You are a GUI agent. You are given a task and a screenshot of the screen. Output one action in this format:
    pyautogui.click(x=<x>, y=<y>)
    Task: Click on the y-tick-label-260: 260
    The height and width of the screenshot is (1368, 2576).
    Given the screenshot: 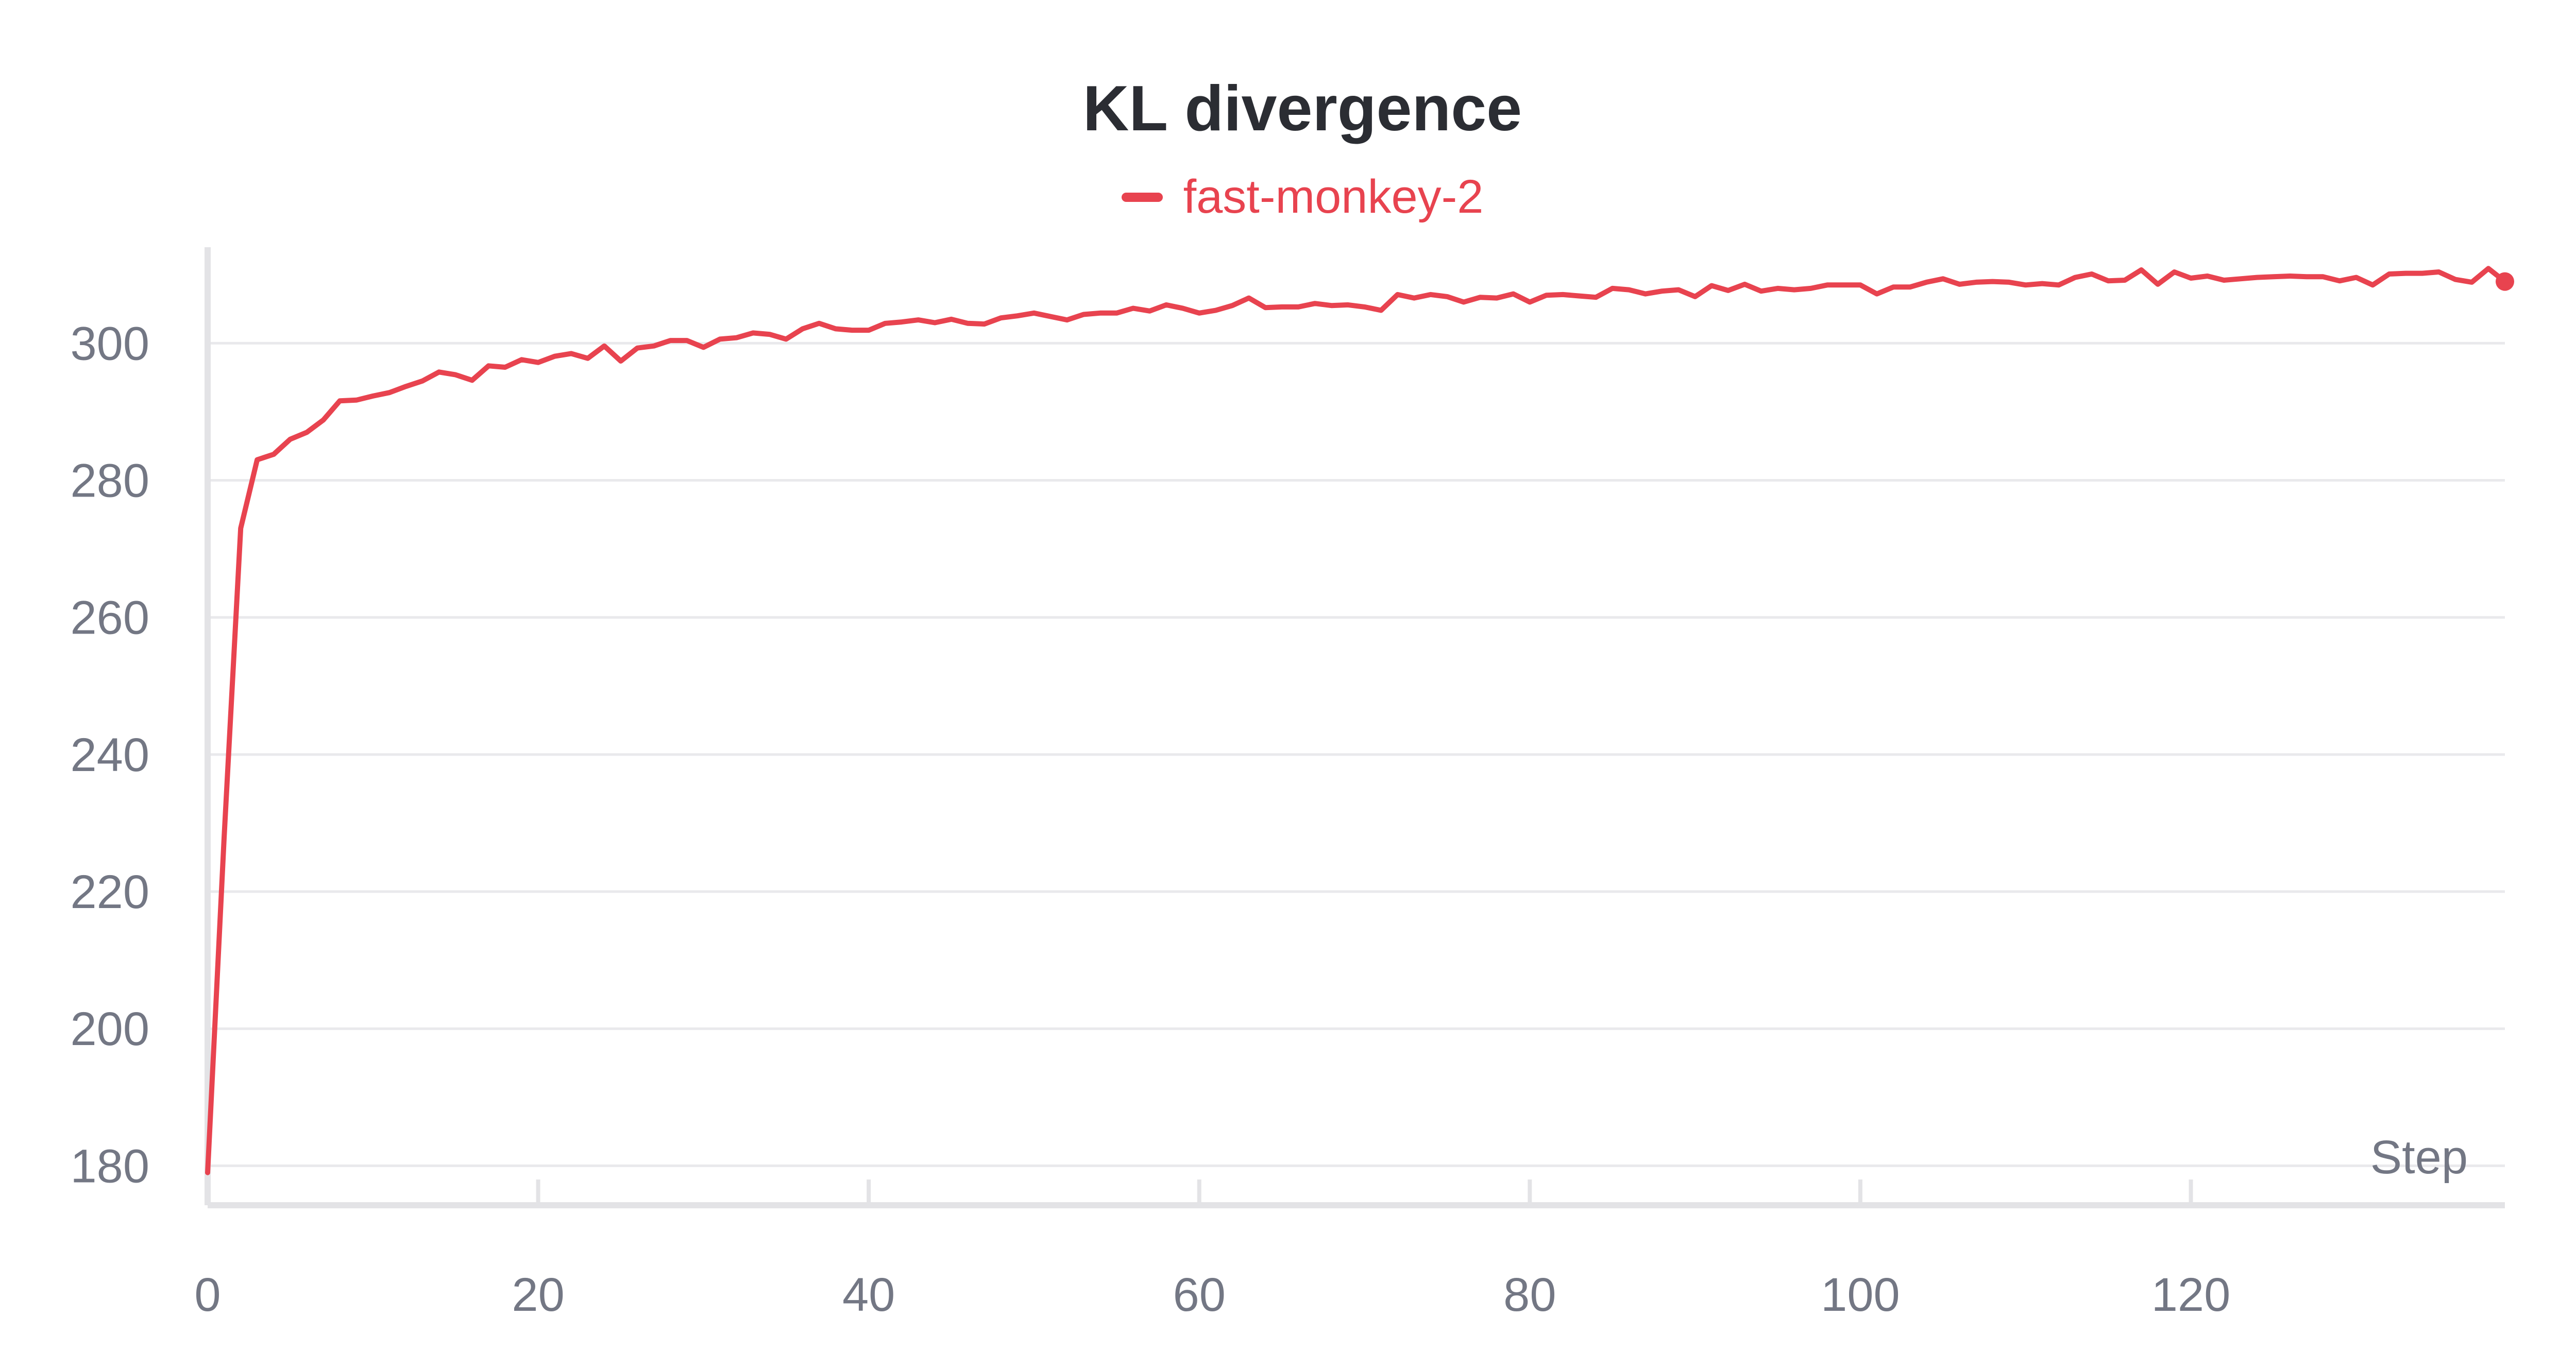 What is the action you would take?
    pyautogui.click(x=111, y=618)
    